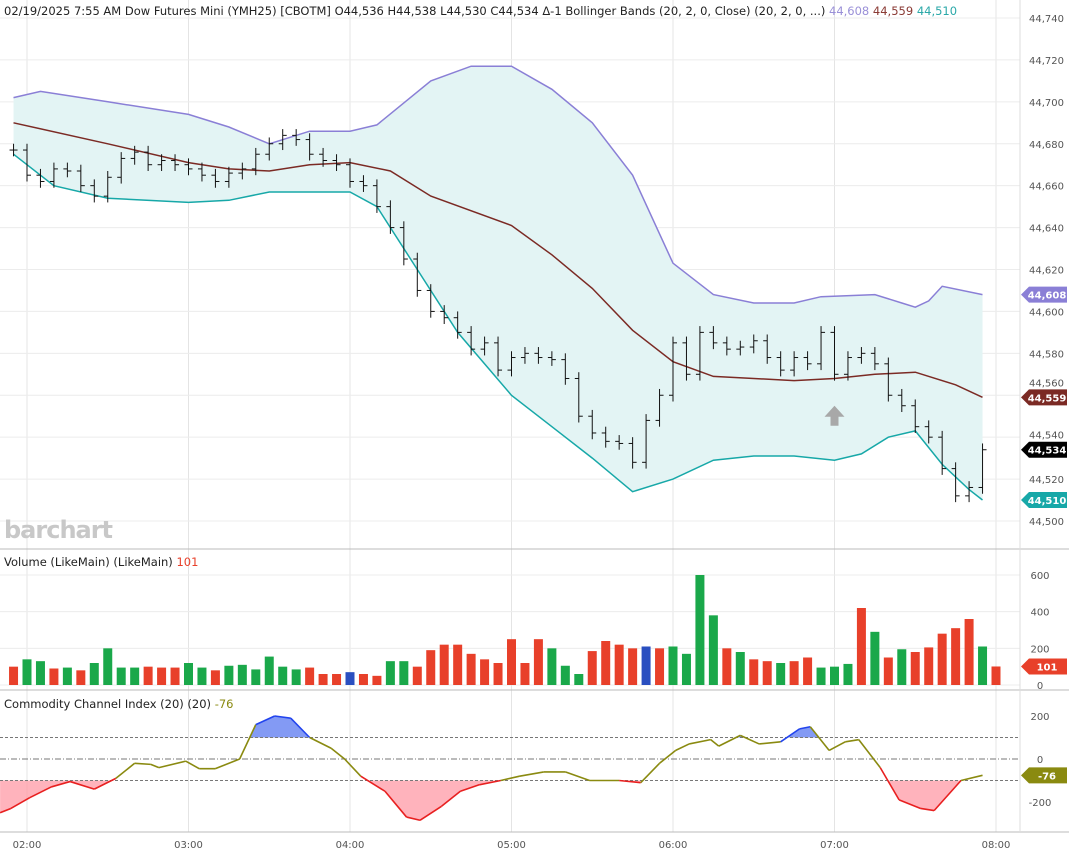 The height and width of the screenshot is (857, 1069). What do you see at coordinates (108, 704) in the screenshot?
I see `cci-label: Commodity Channel Index (20) (20)` at bounding box center [108, 704].